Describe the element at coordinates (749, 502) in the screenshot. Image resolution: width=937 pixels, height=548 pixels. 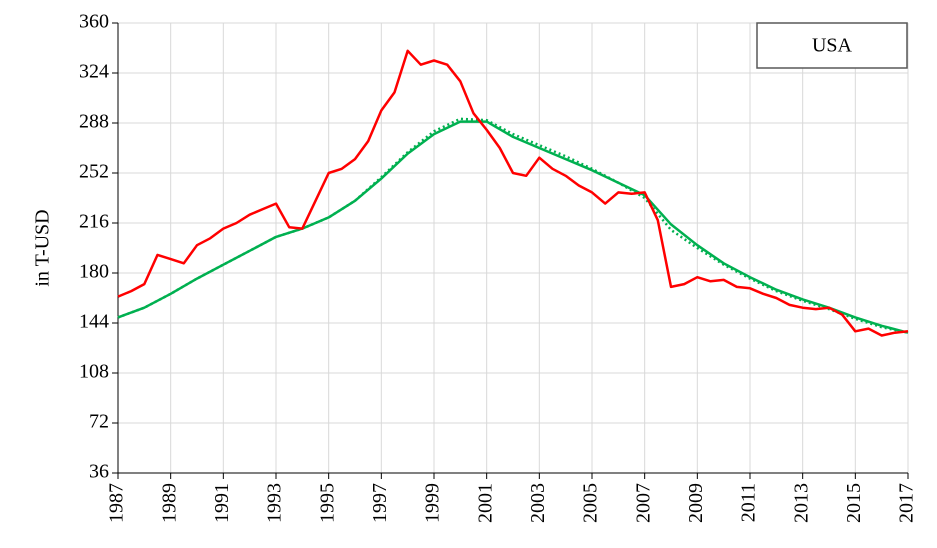
I see `x-tick-label: 2011` at that location.